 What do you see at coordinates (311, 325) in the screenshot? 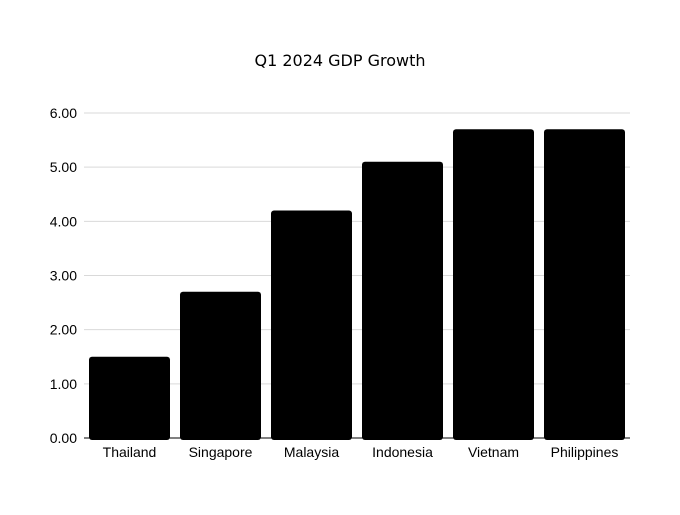
I see `bar-malaysia` at bounding box center [311, 325].